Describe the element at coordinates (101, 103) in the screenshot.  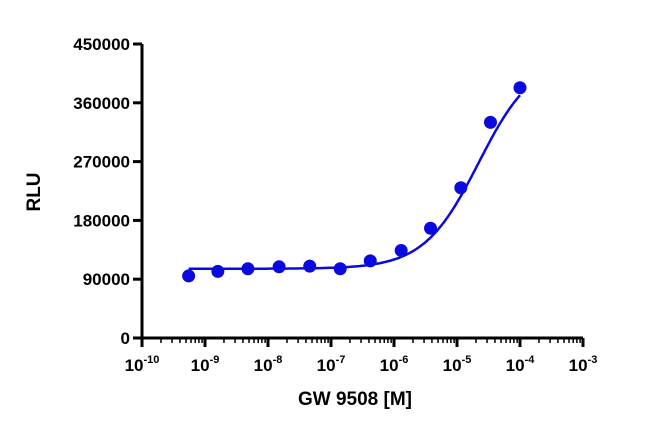
I see `y-tick-label: 360000` at that location.